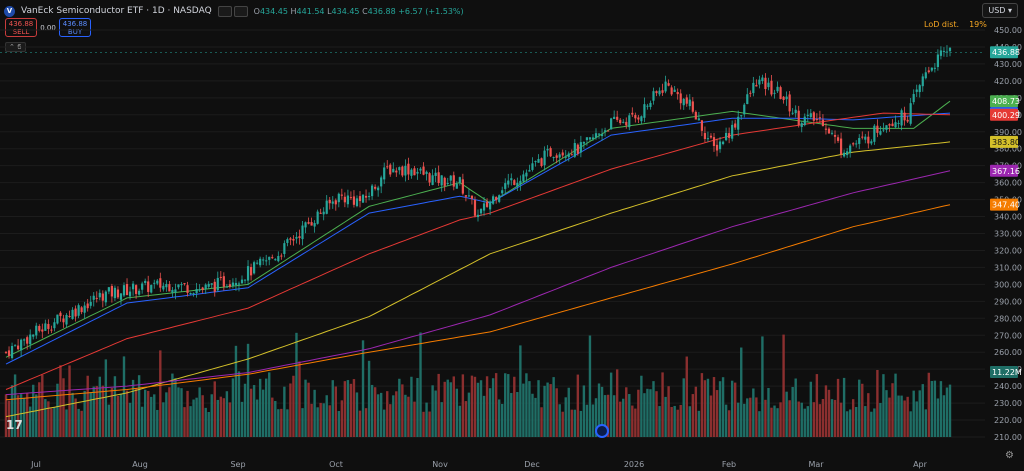 The width and height of the screenshot is (1024, 471). Describe the element at coordinates (14, 425) in the screenshot. I see `tradingview-logo-icon: 17` at that location.